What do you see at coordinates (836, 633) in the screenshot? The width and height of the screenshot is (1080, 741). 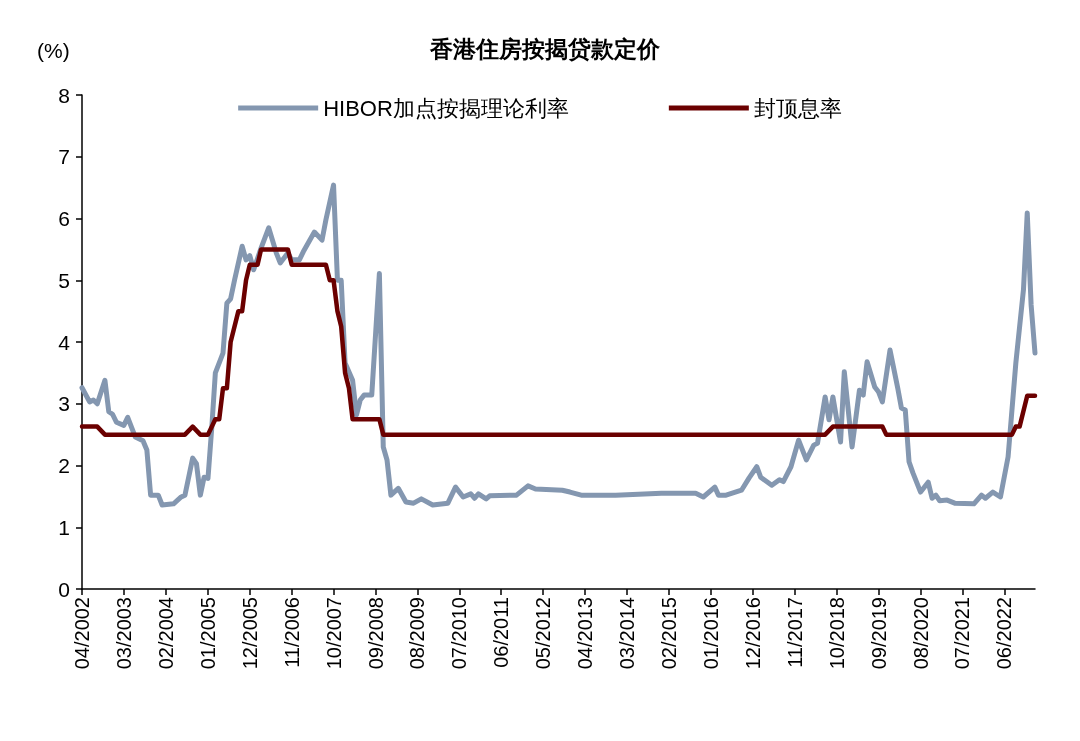 I see `x-tick-label: 10/2018` at bounding box center [836, 633].